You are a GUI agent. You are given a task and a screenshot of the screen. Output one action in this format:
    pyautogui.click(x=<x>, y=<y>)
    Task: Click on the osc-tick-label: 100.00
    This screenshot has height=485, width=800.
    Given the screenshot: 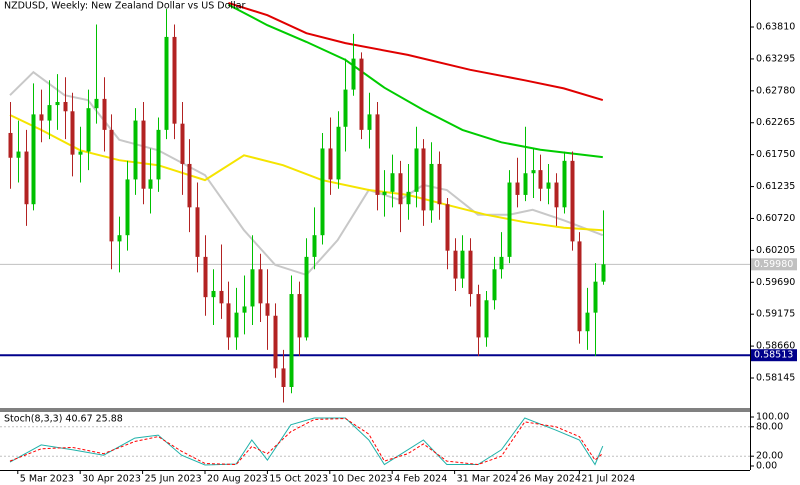 What is the action you would take?
    pyautogui.click(x=772, y=417)
    